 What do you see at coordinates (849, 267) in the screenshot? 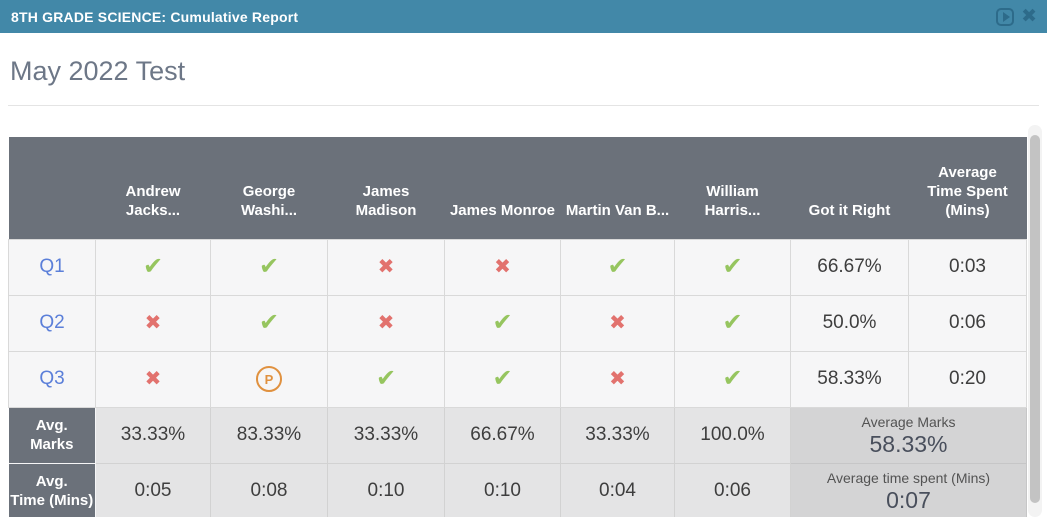
I see `got-it-right-value: 66.67%` at bounding box center [849, 267].